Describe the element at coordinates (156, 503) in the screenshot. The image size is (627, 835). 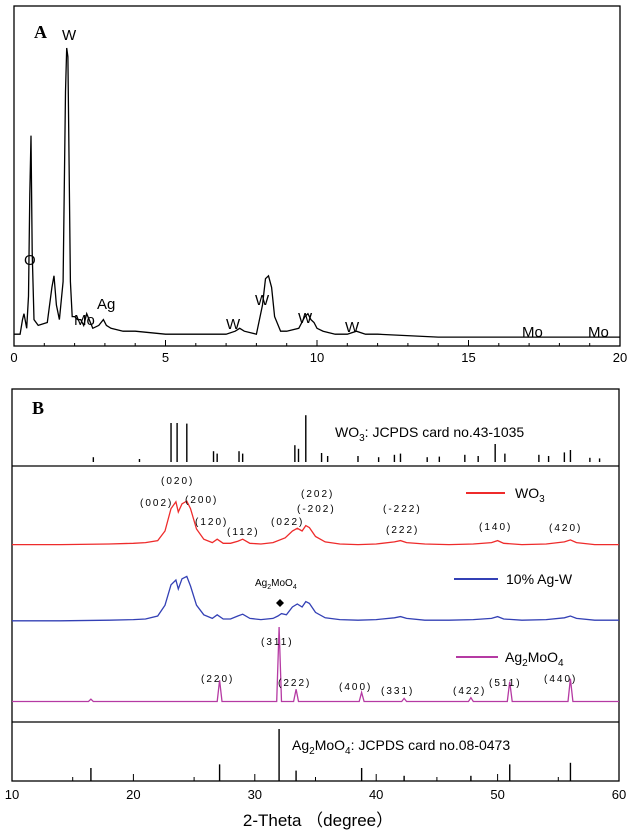
I see `hkl-label: (002)` at that location.